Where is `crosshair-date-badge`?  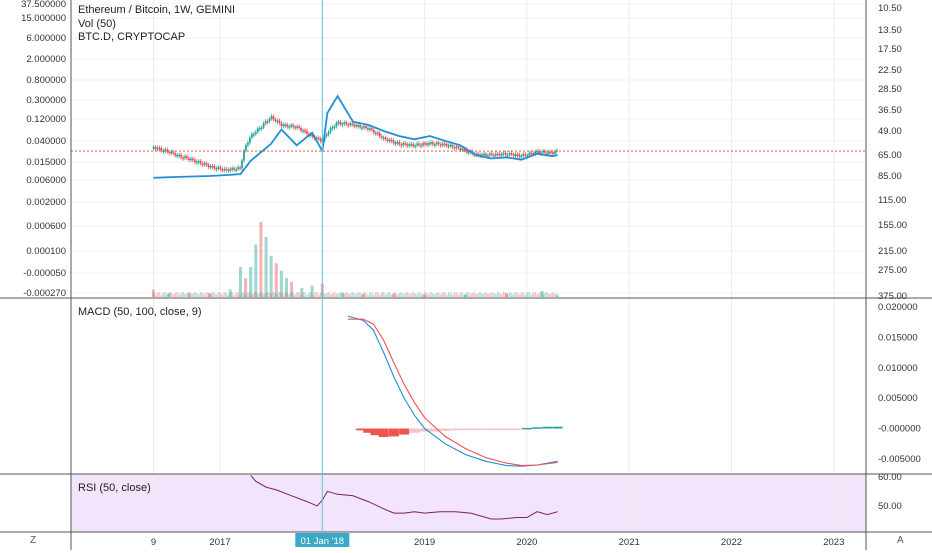 crosshair-date-badge is located at coordinates (322, 540).